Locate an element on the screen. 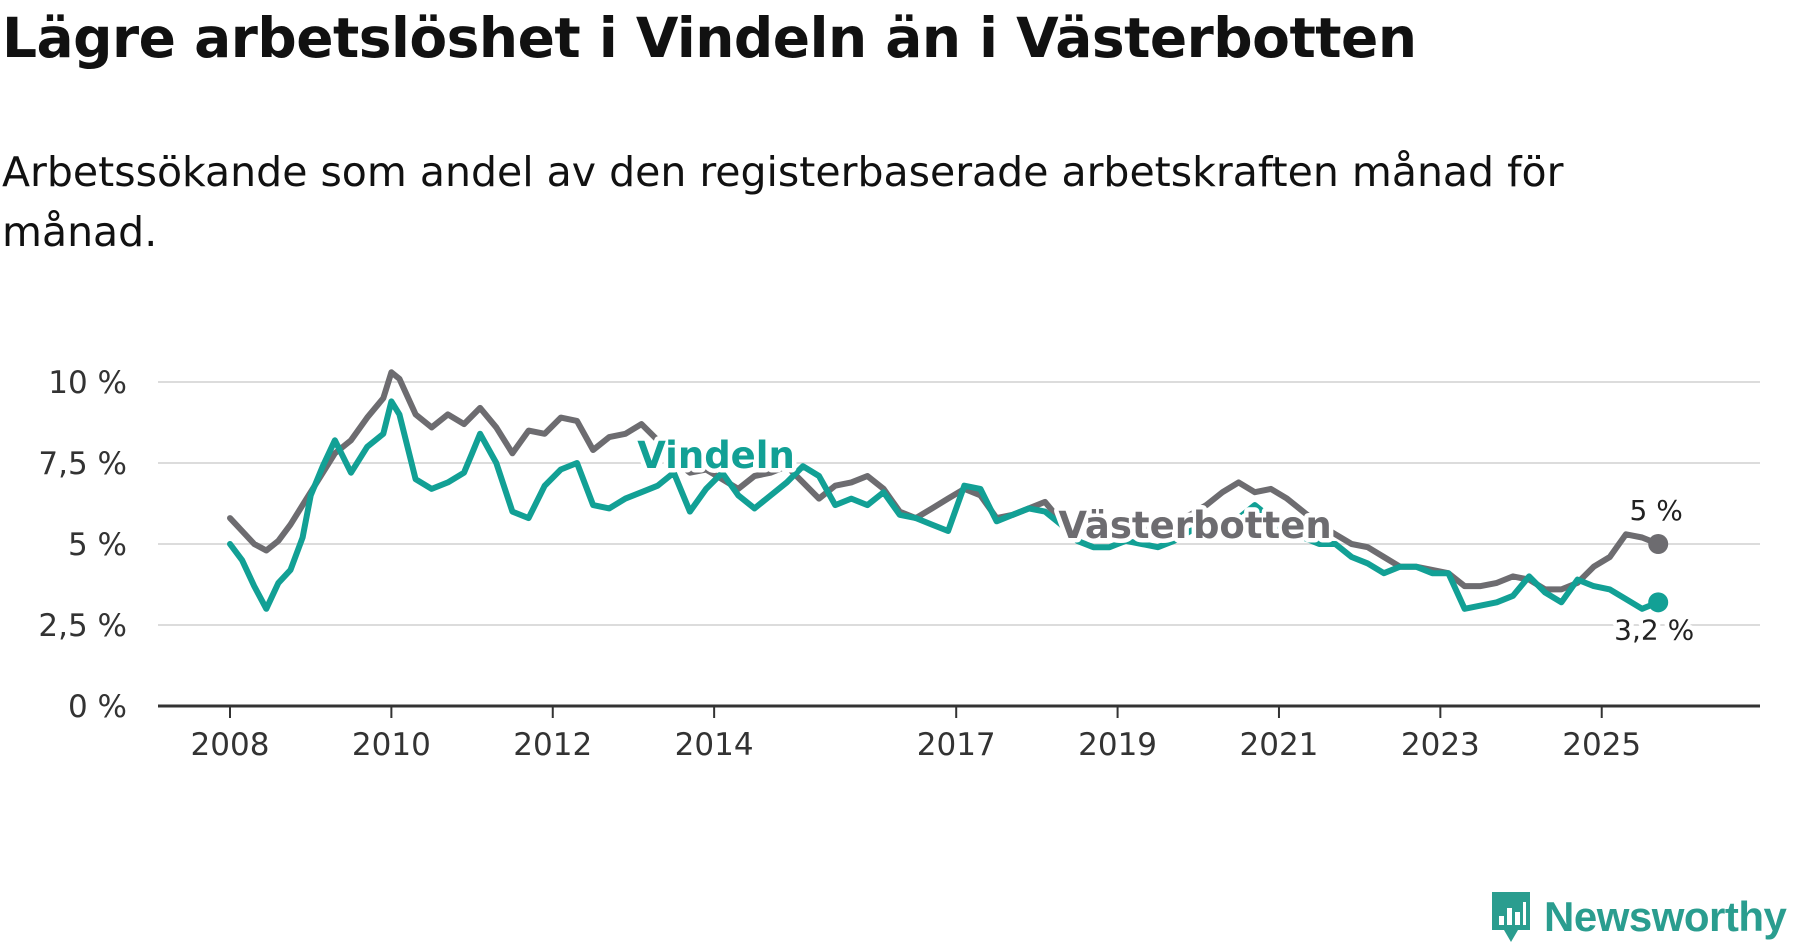  series-label-vasterbotten: Västerbotten is located at coordinates (1194, 525).